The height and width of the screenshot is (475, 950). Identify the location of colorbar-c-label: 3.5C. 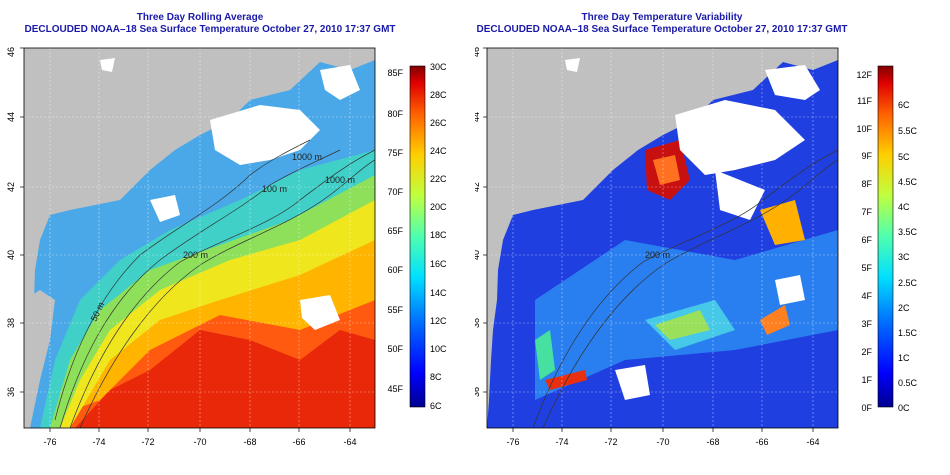
(908, 232).